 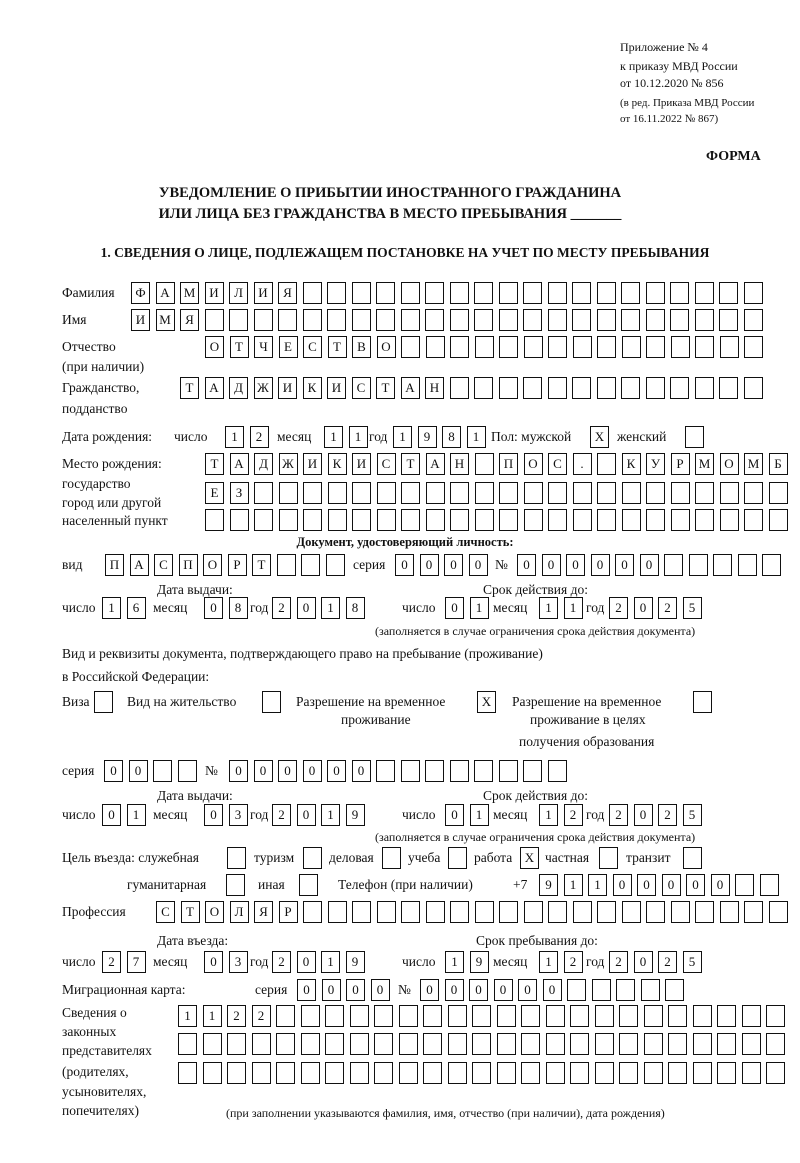 I want to click on purpose-business-checkbox, so click(x=391, y=858).